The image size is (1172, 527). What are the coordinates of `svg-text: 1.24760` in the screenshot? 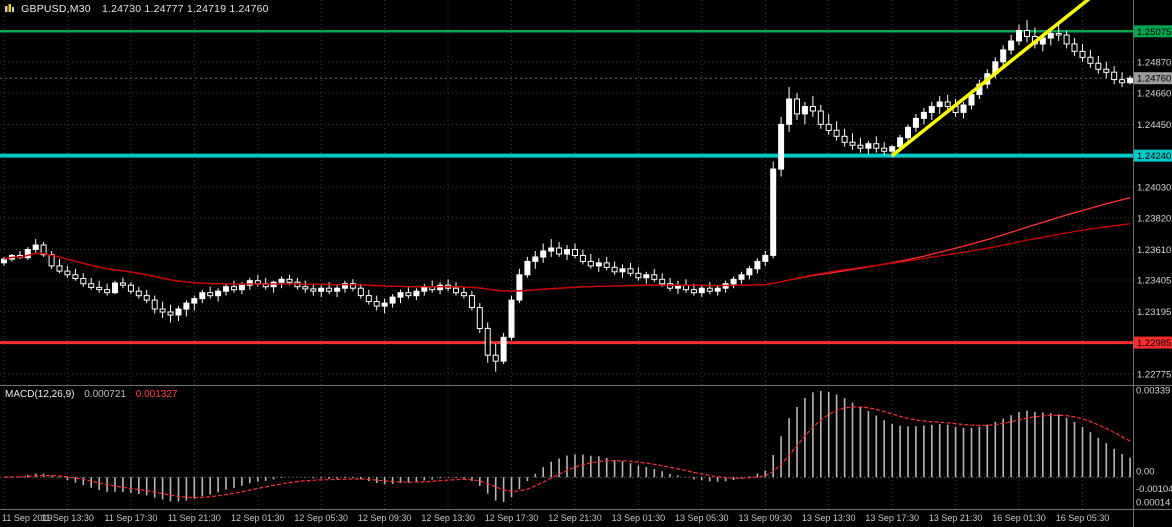 It's located at (1154, 79).